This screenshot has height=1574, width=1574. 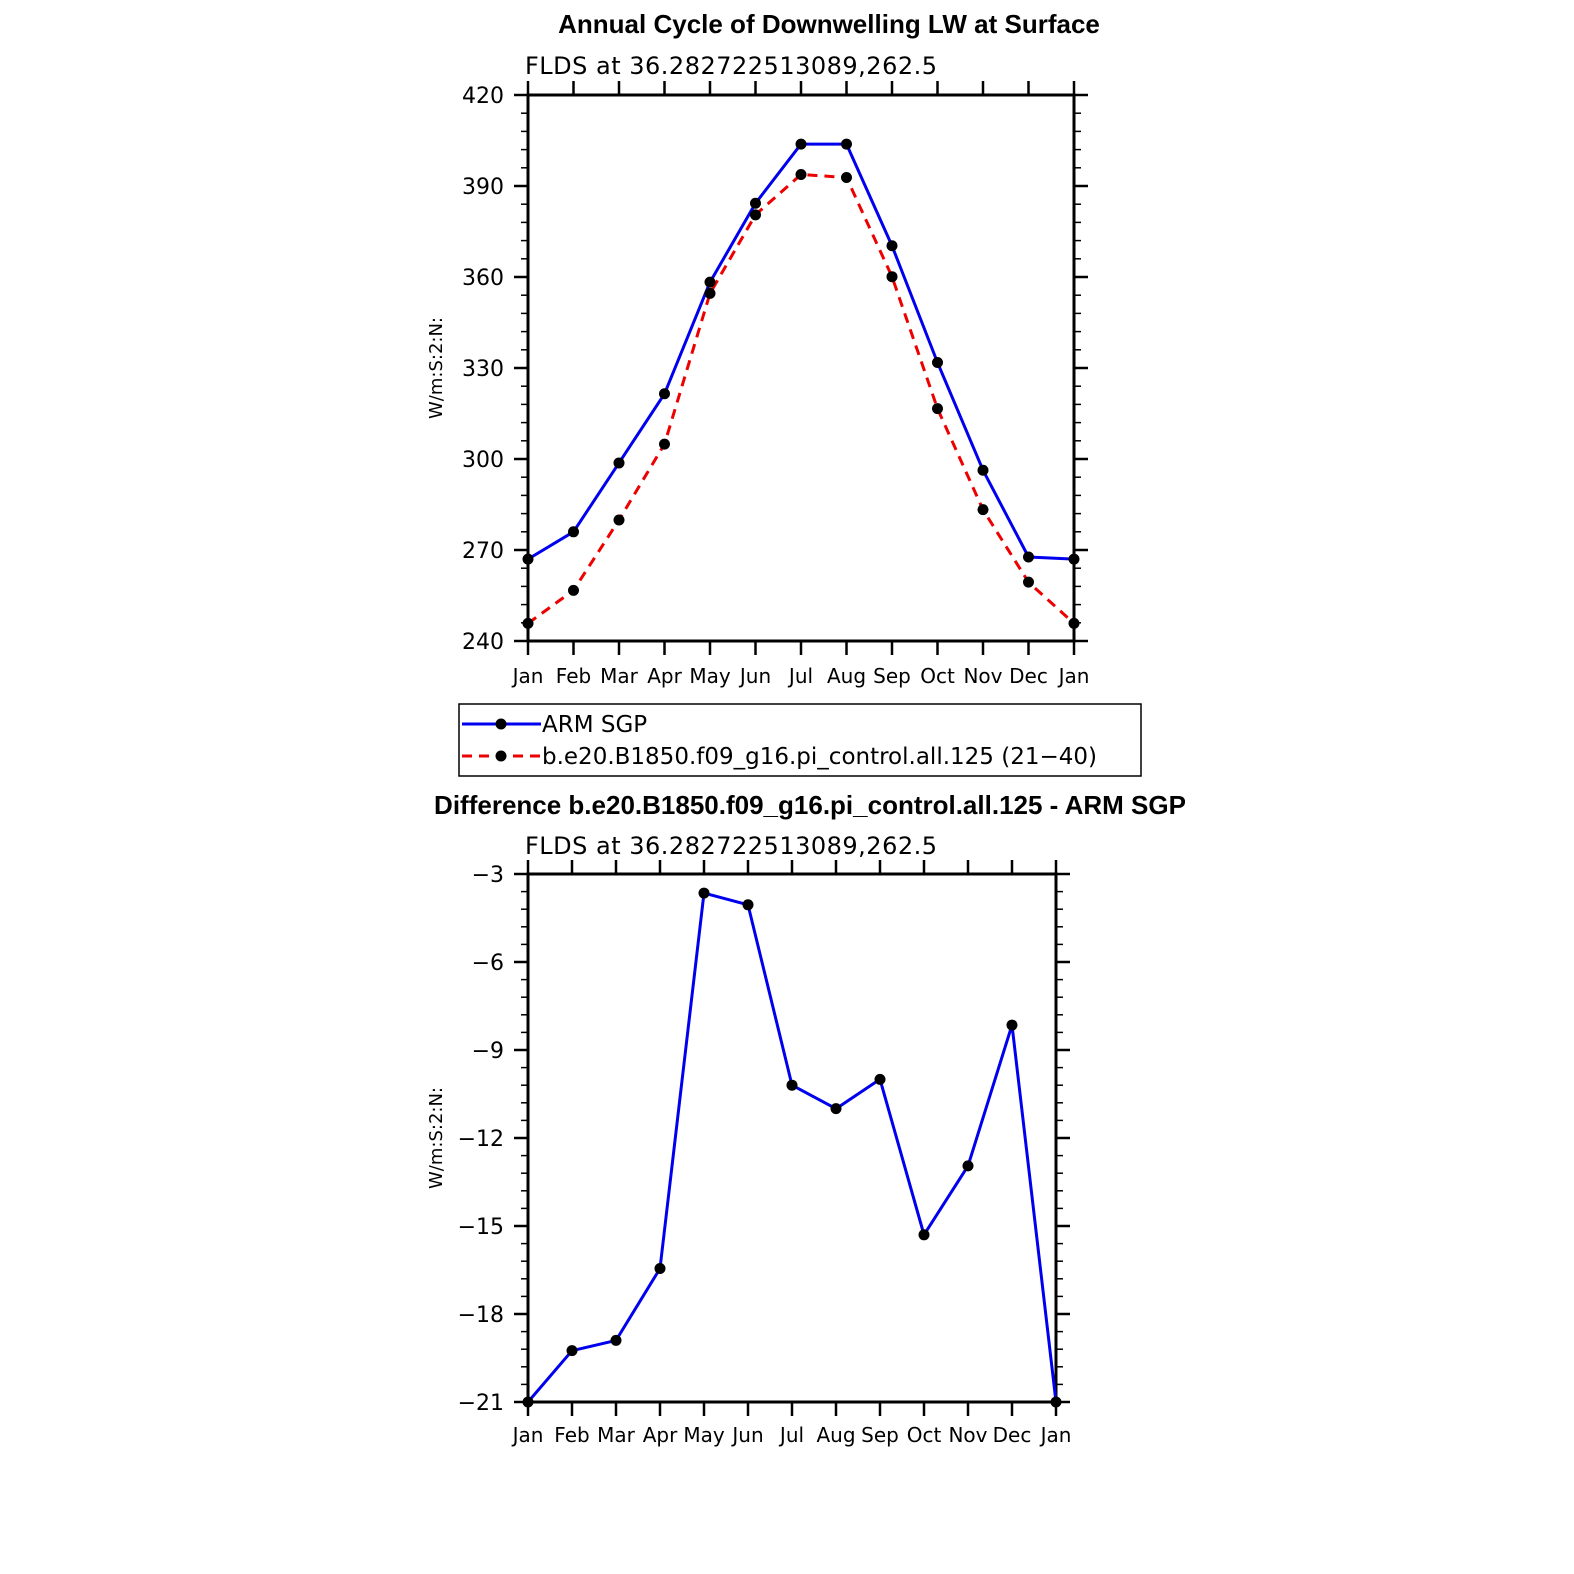 I want to click on y-tick-label: 240, so click(x=483, y=642).